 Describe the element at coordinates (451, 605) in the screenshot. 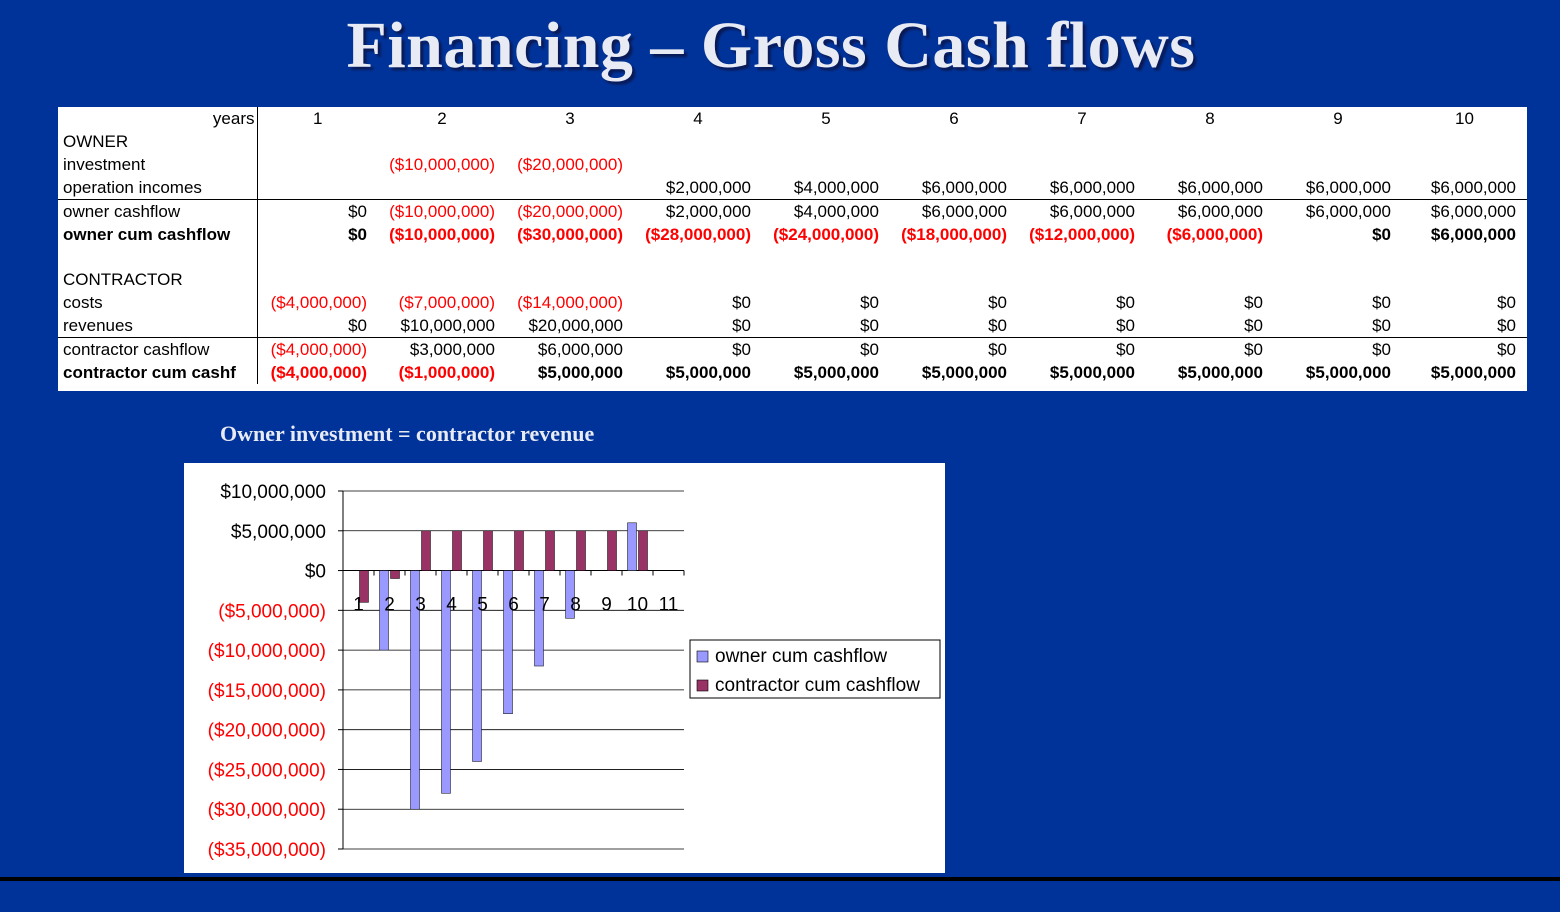

I see `x-category-label: 4` at that location.